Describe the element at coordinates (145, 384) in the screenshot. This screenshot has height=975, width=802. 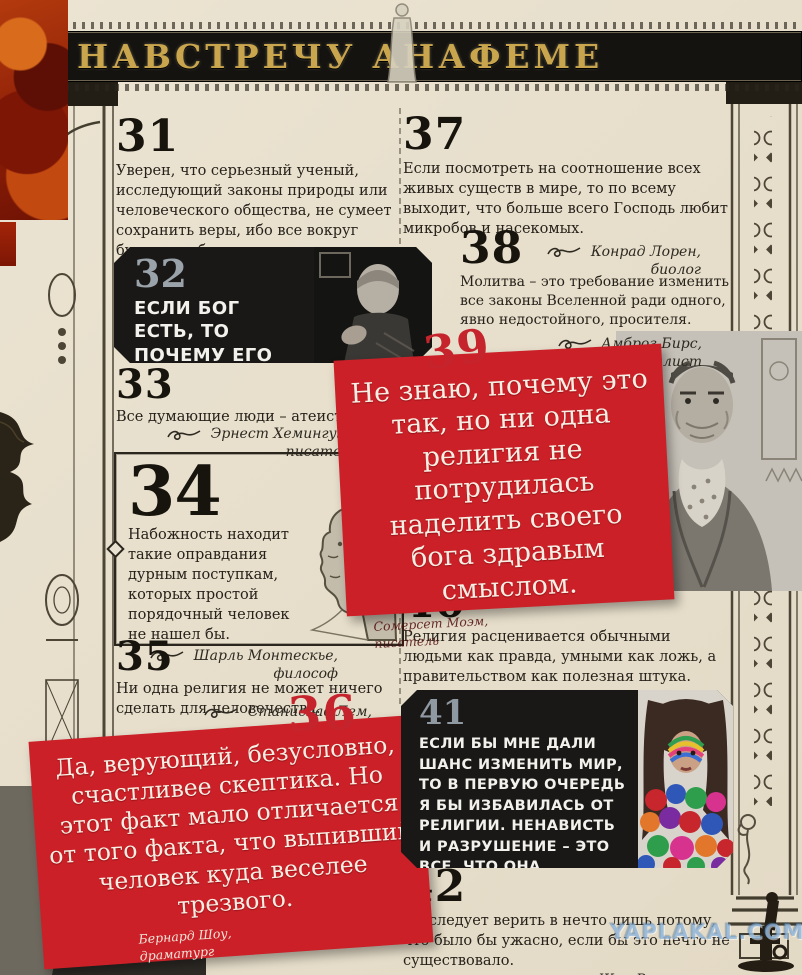
I see `quote-number: 33` at that location.